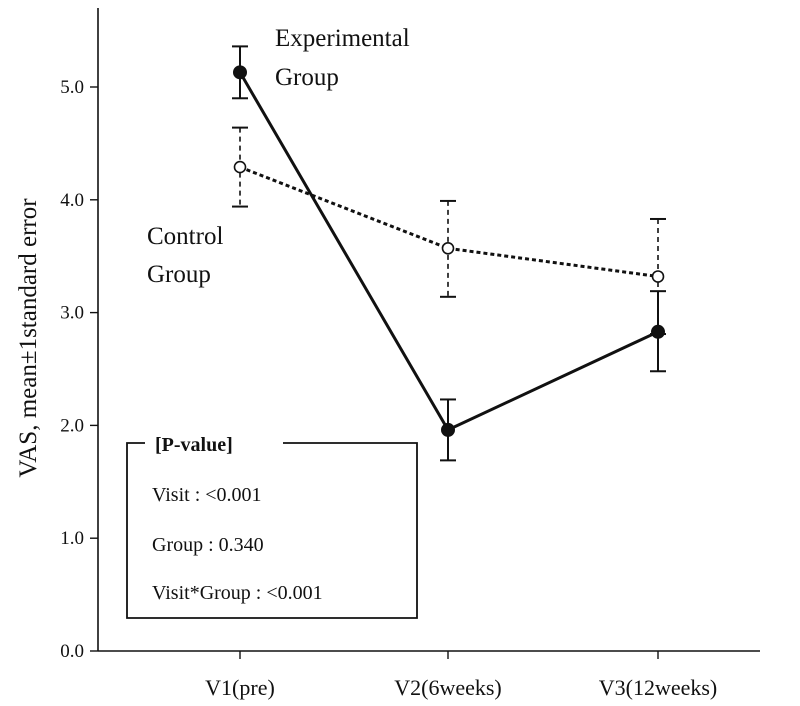 This screenshot has height=706, width=800. I want to click on y-tick-label: 1.0, so click(72, 538).